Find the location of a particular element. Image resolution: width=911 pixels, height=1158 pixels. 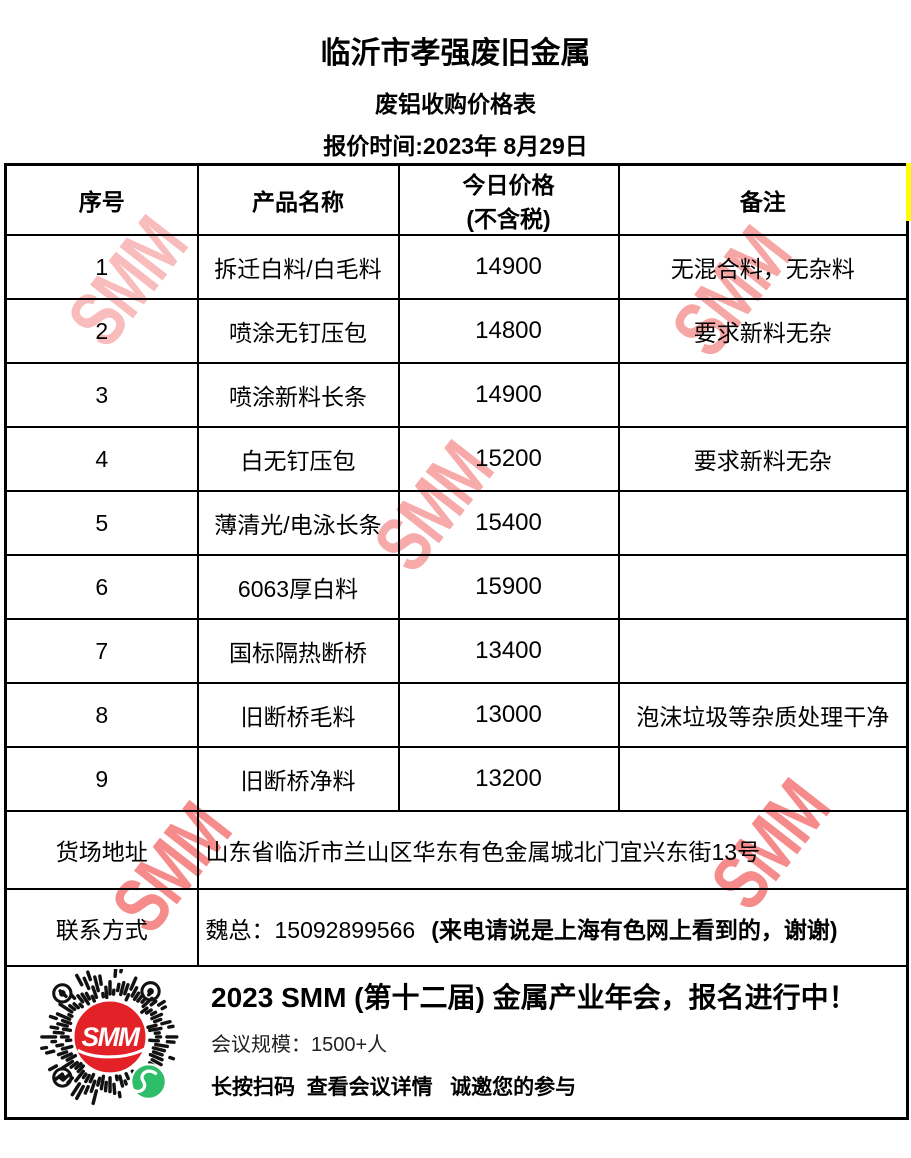

contact-label: 联系方式 is located at coordinates (101, 927).